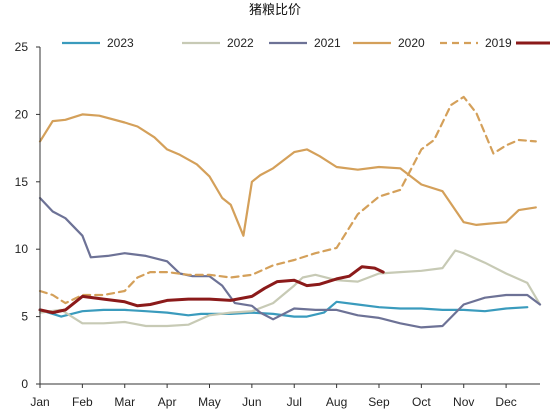 This screenshot has width=550, height=412. Describe the element at coordinates (336, 402) in the screenshot. I see `x-tick-label: Aug` at that location.